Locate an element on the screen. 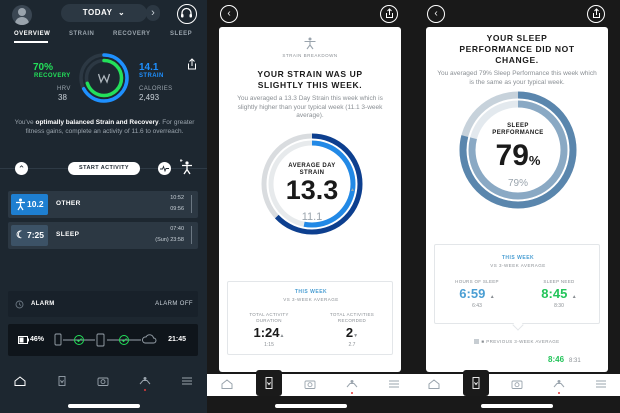 The width and height of the screenshot is (620, 413). tab-indicator is located at coordinates (31, 42).